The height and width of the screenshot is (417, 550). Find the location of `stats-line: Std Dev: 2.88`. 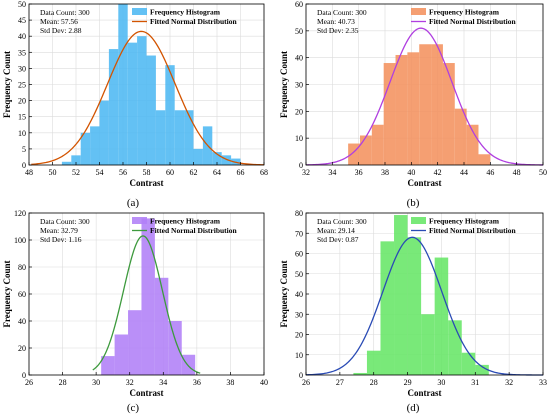

stats-line: Std Dev: 2.88 is located at coordinates (61, 30).